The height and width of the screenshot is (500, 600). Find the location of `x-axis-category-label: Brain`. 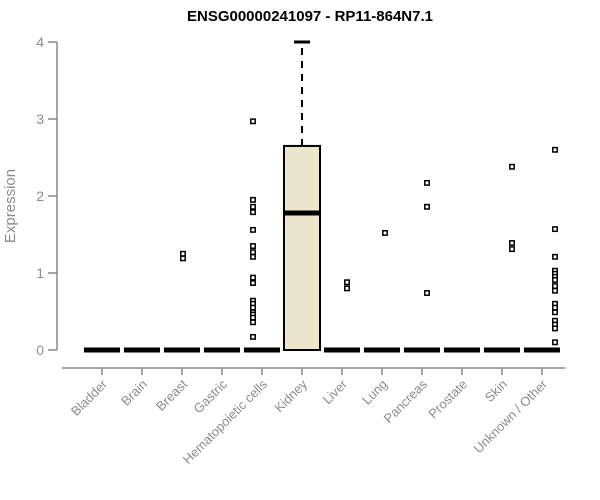

x-axis-category-label: Brain is located at coordinates (134, 393).